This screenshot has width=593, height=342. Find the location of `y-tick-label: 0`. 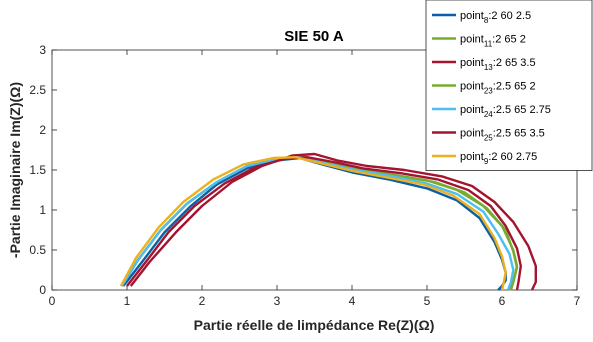

y-tick-label: 0 is located at coordinates (42, 290).